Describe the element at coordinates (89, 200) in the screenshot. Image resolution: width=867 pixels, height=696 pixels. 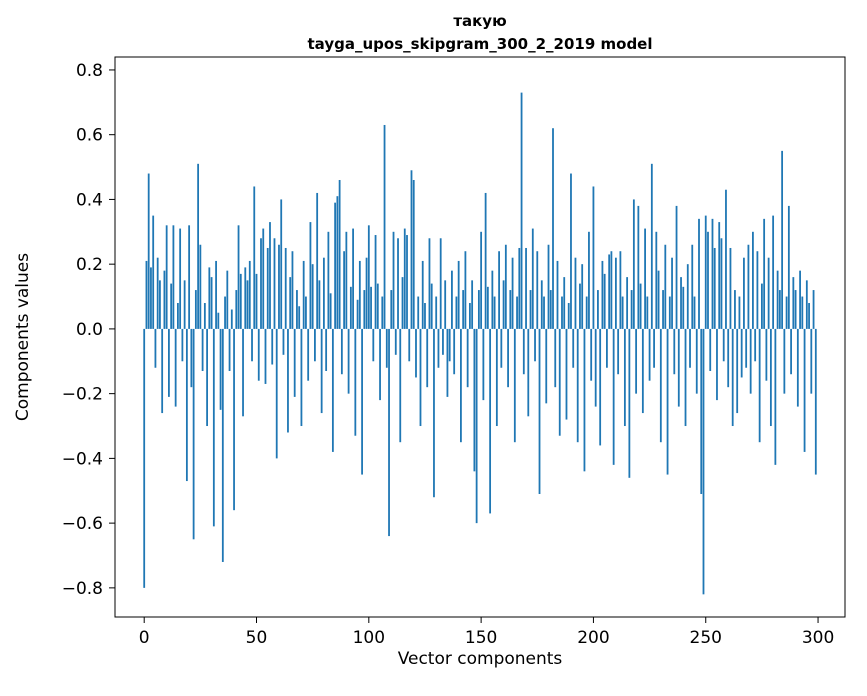
I see `y-tick-label: 0.4` at that location.